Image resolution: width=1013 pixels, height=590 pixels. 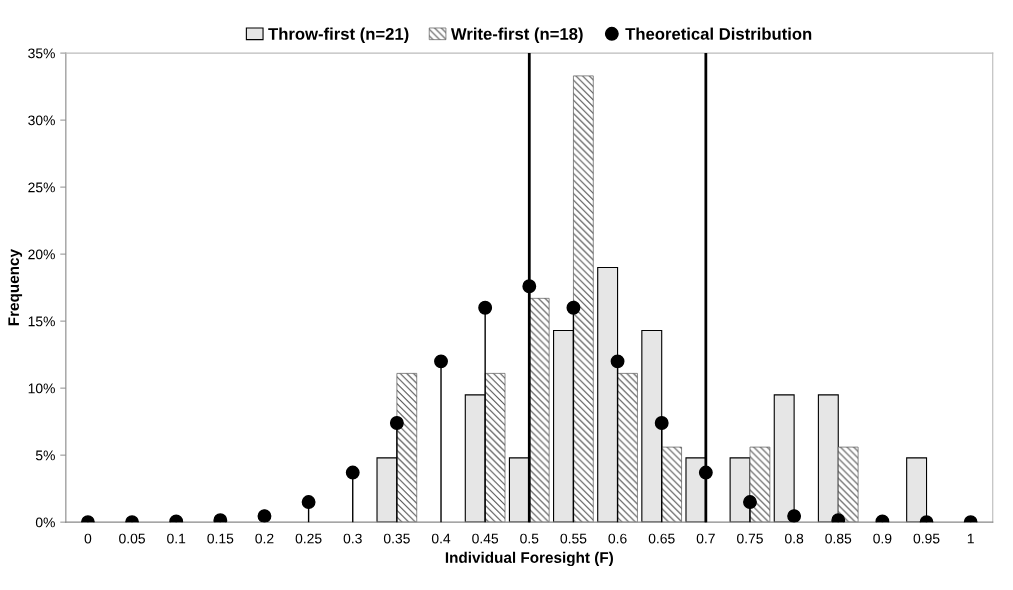 I want to click on y-tick-label: 35%, so click(x=41, y=53).